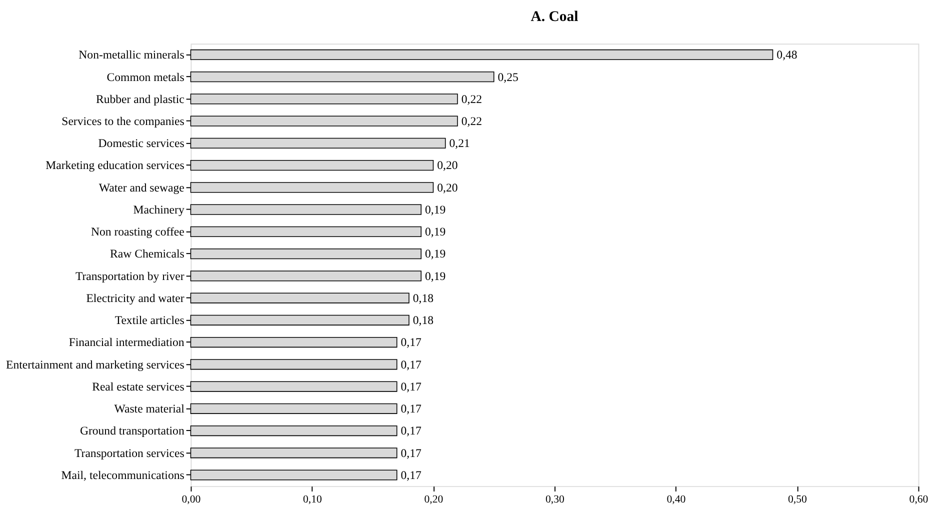 This screenshot has height=525, width=933. I want to click on y-tick-label: Common metals, so click(145, 77).